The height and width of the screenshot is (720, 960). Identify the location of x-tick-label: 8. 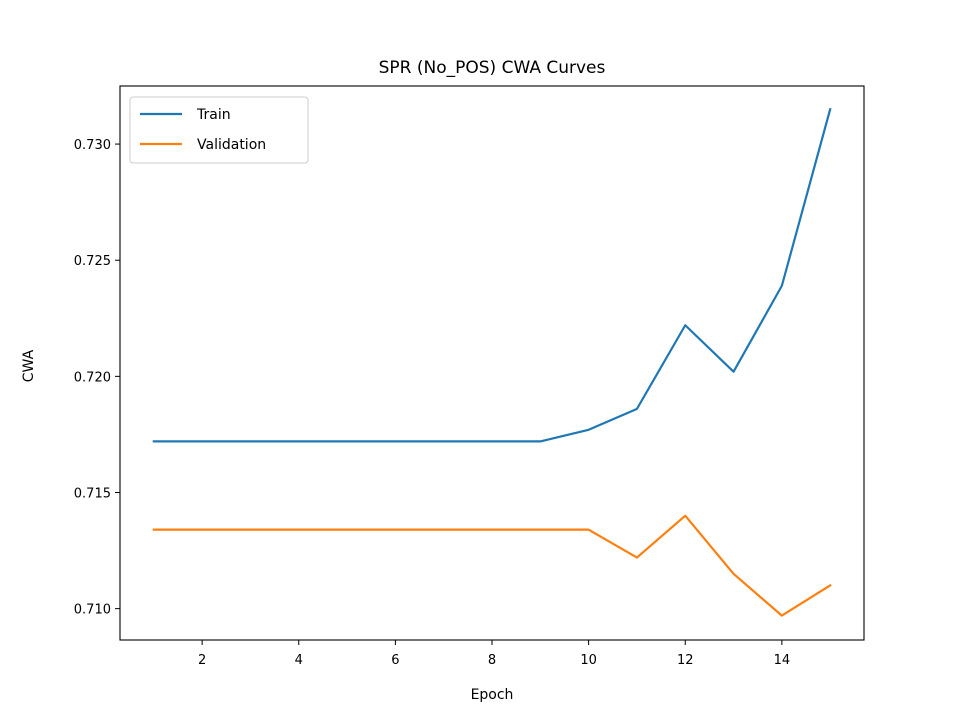
(492, 660).